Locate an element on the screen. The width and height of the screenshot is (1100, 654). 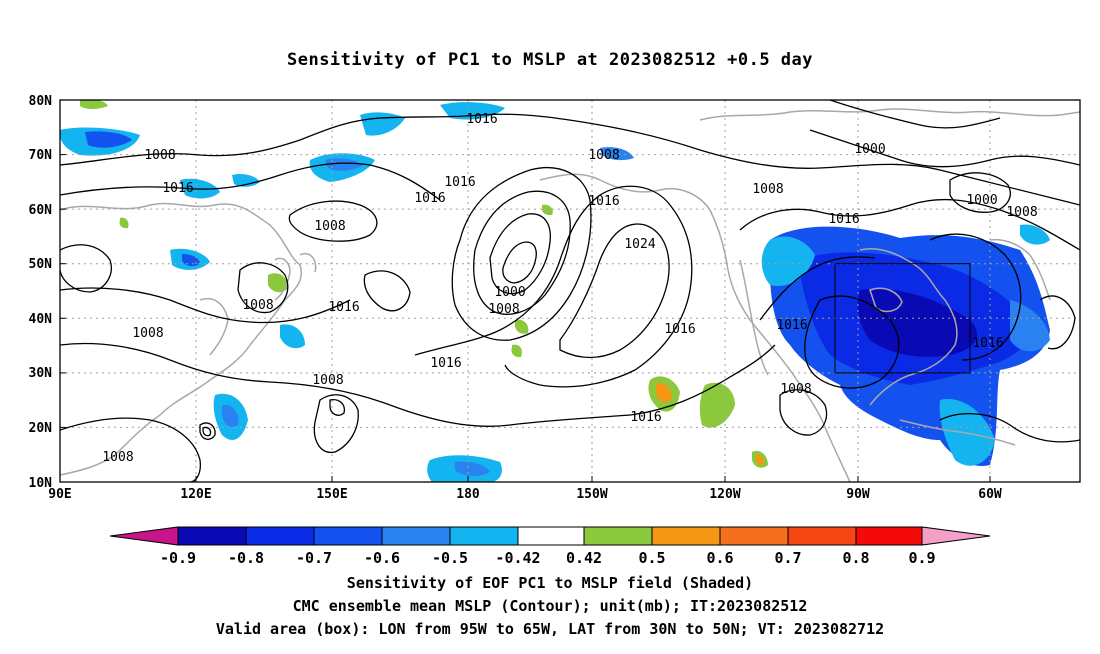
colorbar-tick: 0.9 is located at coordinates (921, 558).